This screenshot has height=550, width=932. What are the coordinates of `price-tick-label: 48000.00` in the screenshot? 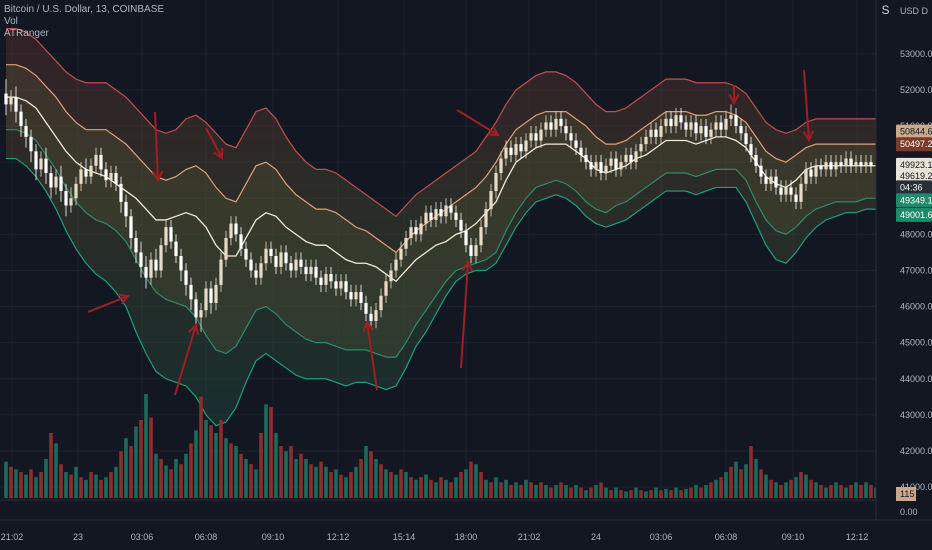 It's located at (916, 234).